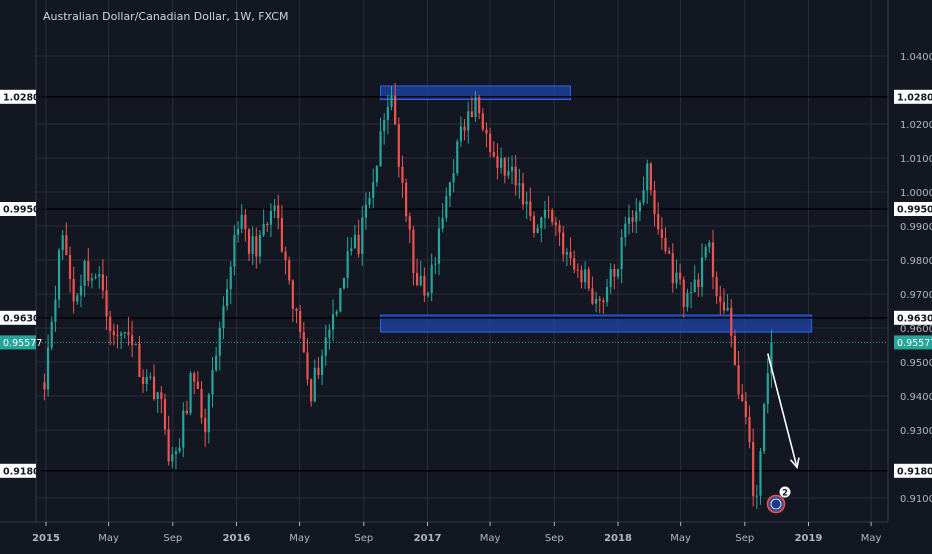 This screenshot has width=932, height=554. Describe the element at coordinates (428, 538) in the screenshot. I see `x-tick-label: 2017` at that location.